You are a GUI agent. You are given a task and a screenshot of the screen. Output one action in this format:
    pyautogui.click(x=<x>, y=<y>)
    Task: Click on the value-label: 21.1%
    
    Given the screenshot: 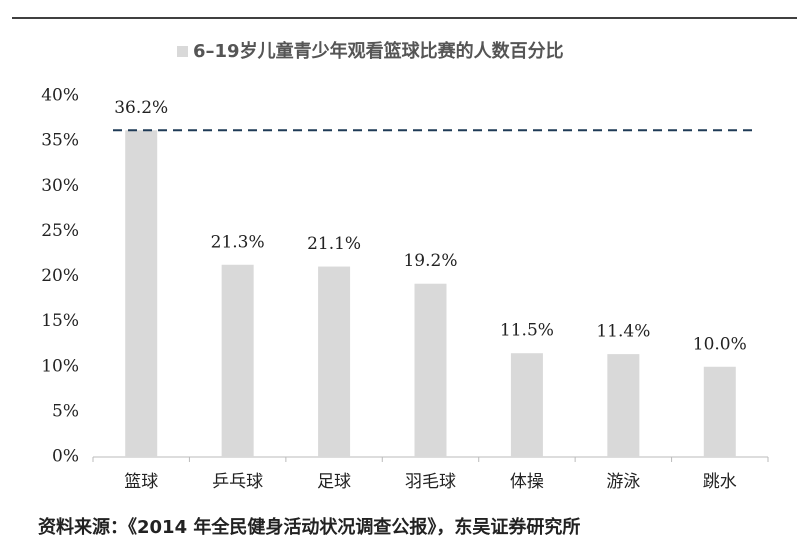 What is the action you would take?
    pyautogui.click(x=334, y=244)
    